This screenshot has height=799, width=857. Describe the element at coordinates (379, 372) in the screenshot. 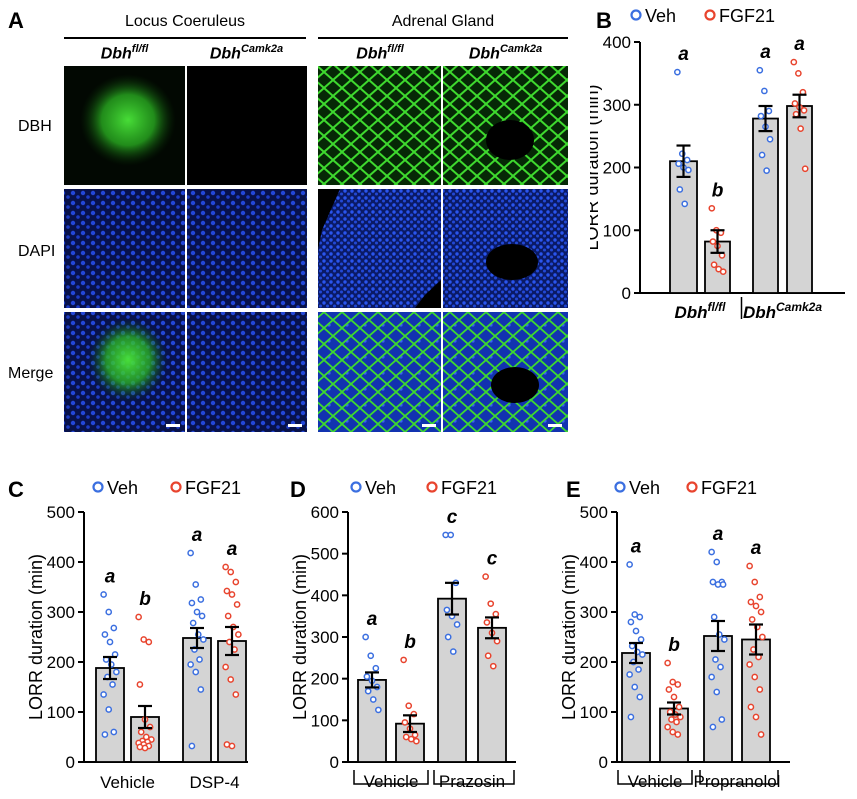

I see `micrograph-ag-flfl-merge` at that location.